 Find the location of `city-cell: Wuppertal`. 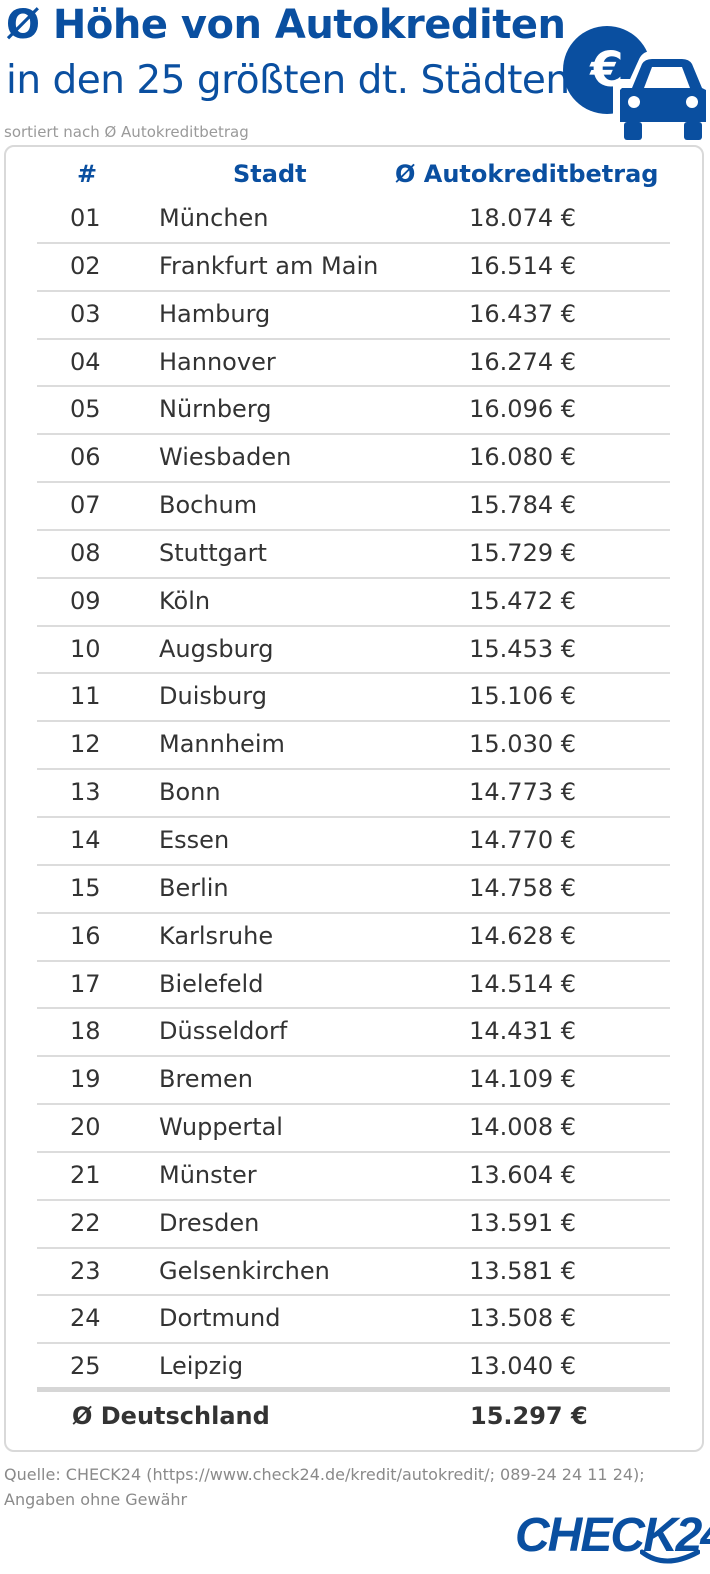

city-cell: Wuppertal is located at coordinates (221, 1127).